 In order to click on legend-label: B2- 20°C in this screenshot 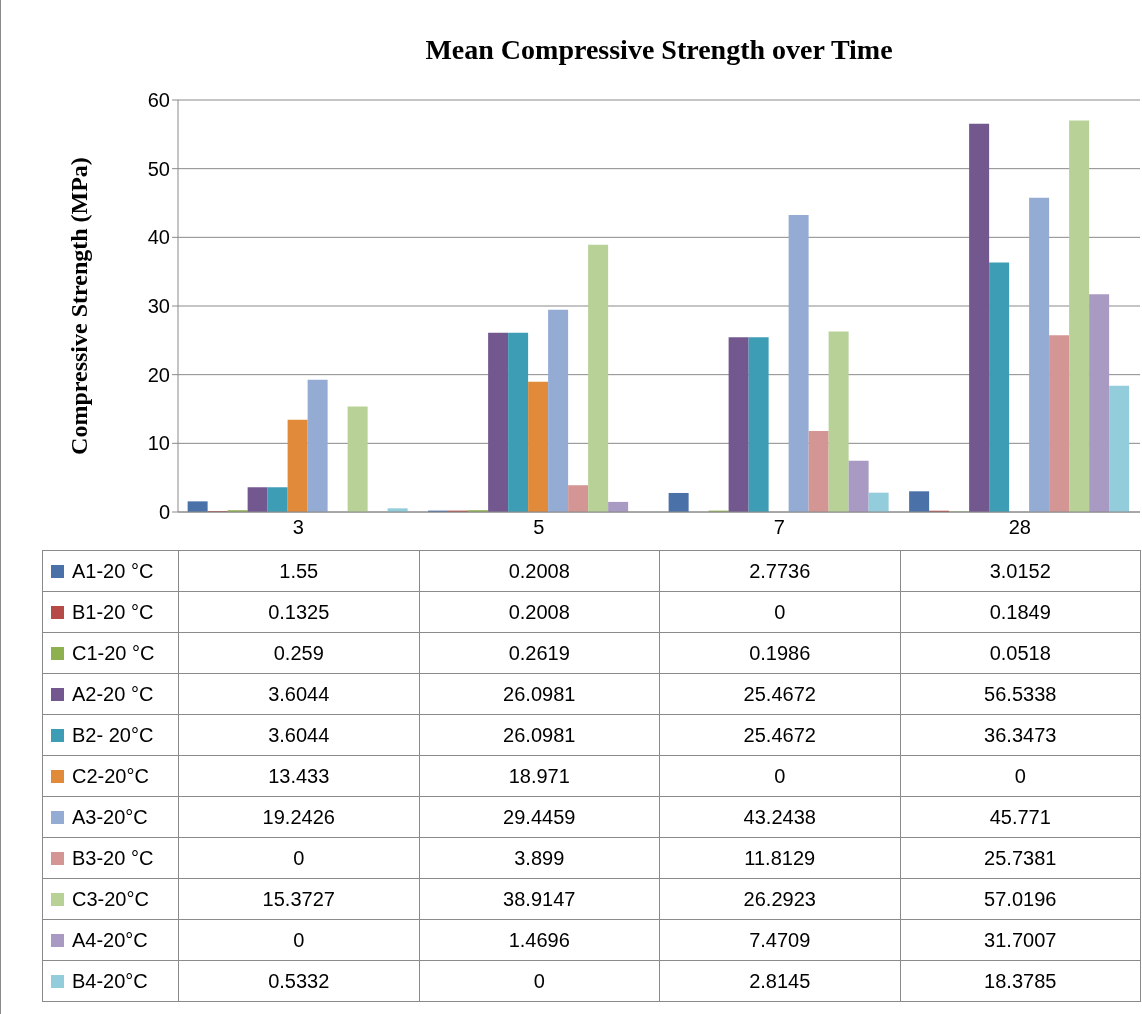, I will do `click(113, 735)`.